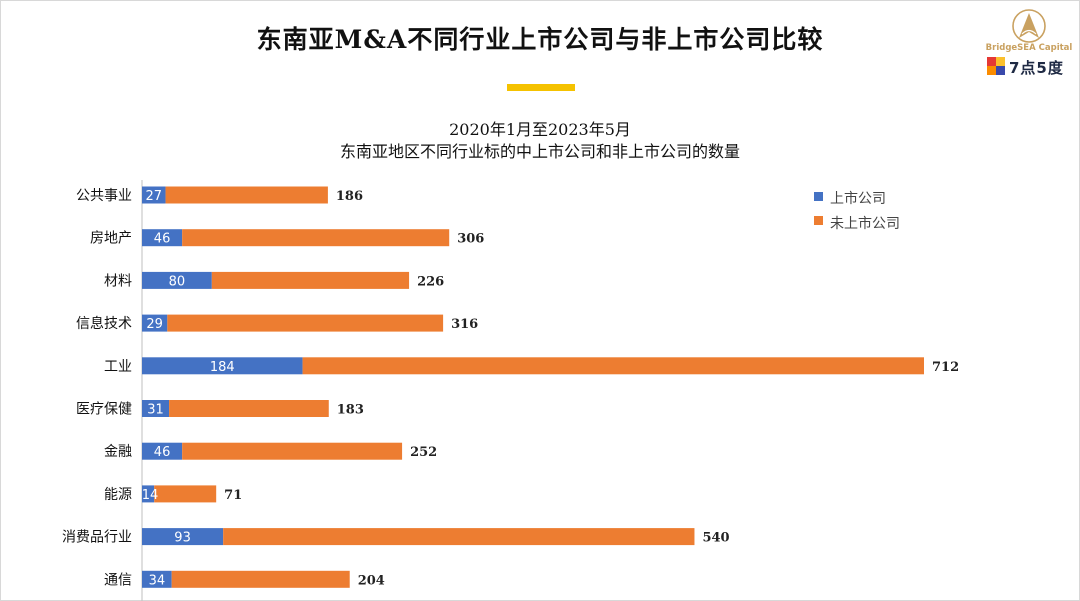 The image size is (1080, 601). Describe the element at coordinates (111, 239) in the screenshot. I see `category-label: 房地产` at that location.